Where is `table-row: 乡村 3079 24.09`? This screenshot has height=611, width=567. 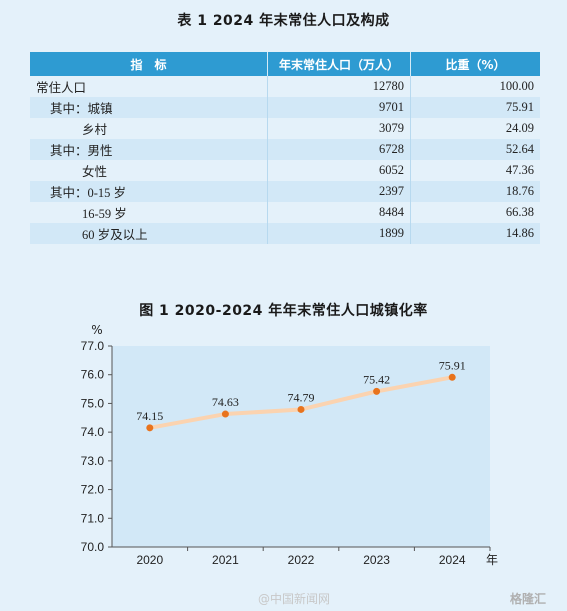 table-row: 乡村 3079 24.09 is located at coordinates (285, 128).